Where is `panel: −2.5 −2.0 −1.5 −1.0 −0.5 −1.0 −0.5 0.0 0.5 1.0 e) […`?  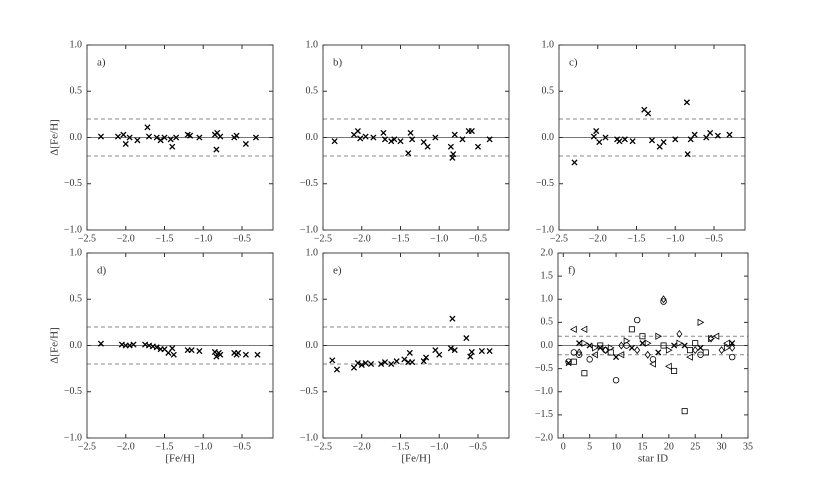 panel: −2.5 −2.0 −1.5 −1.0 −0.5 −1.0 −0.5 0.0 0.5 1.0 e) [… is located at coordinates (405, 356).